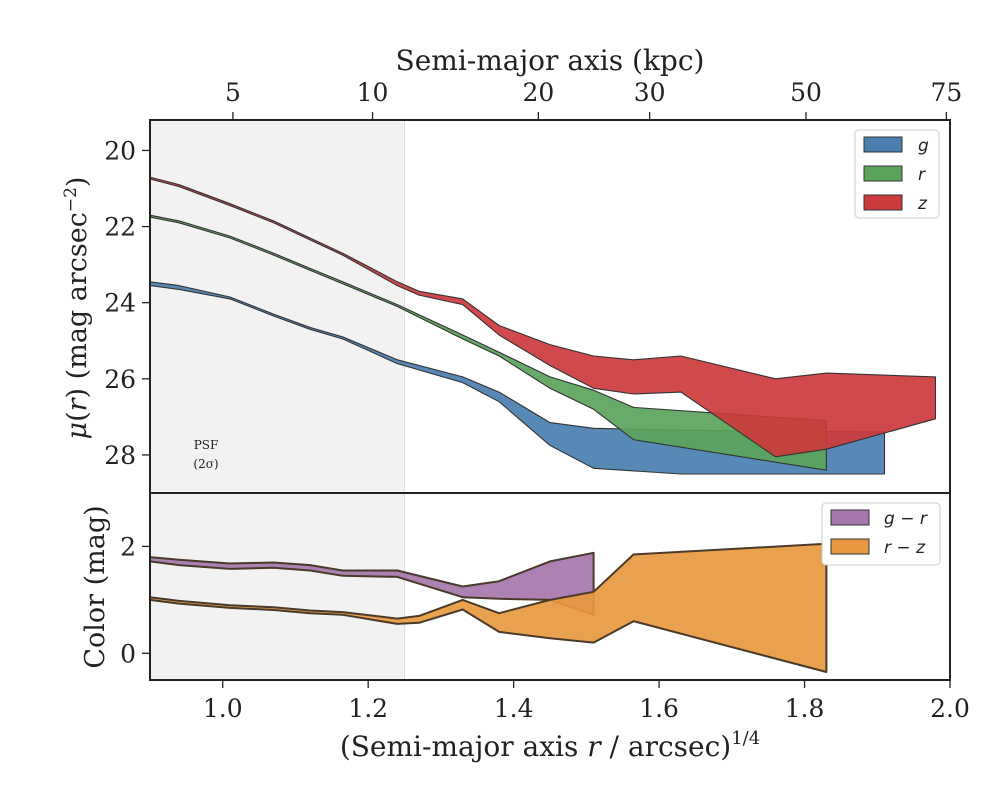  What do you see at coordinates (922, 204) in the screenshot?
I see `legend-label-z: z` at bounding box center [922, 204].